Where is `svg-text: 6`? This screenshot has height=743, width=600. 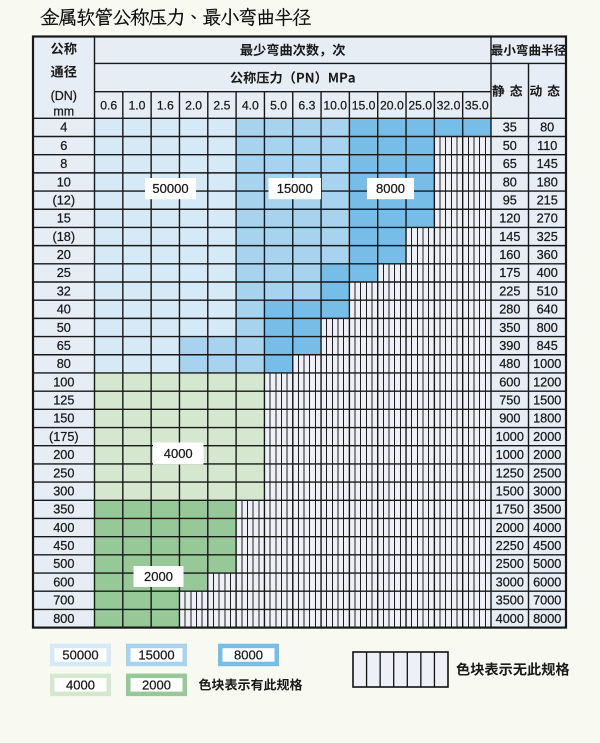
svg-text: 6 is located at coordinates (63, 146).